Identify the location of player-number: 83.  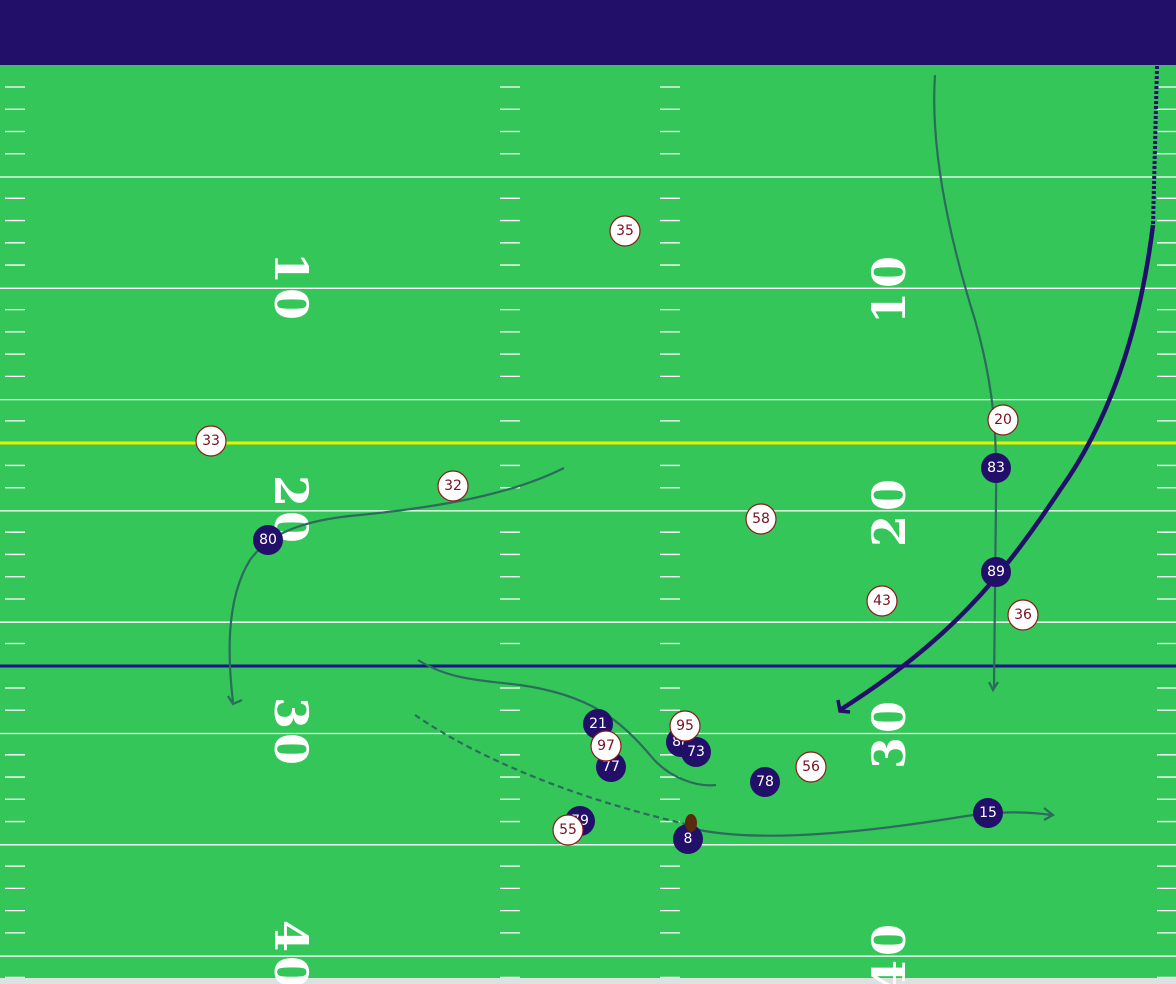
(996, 468).